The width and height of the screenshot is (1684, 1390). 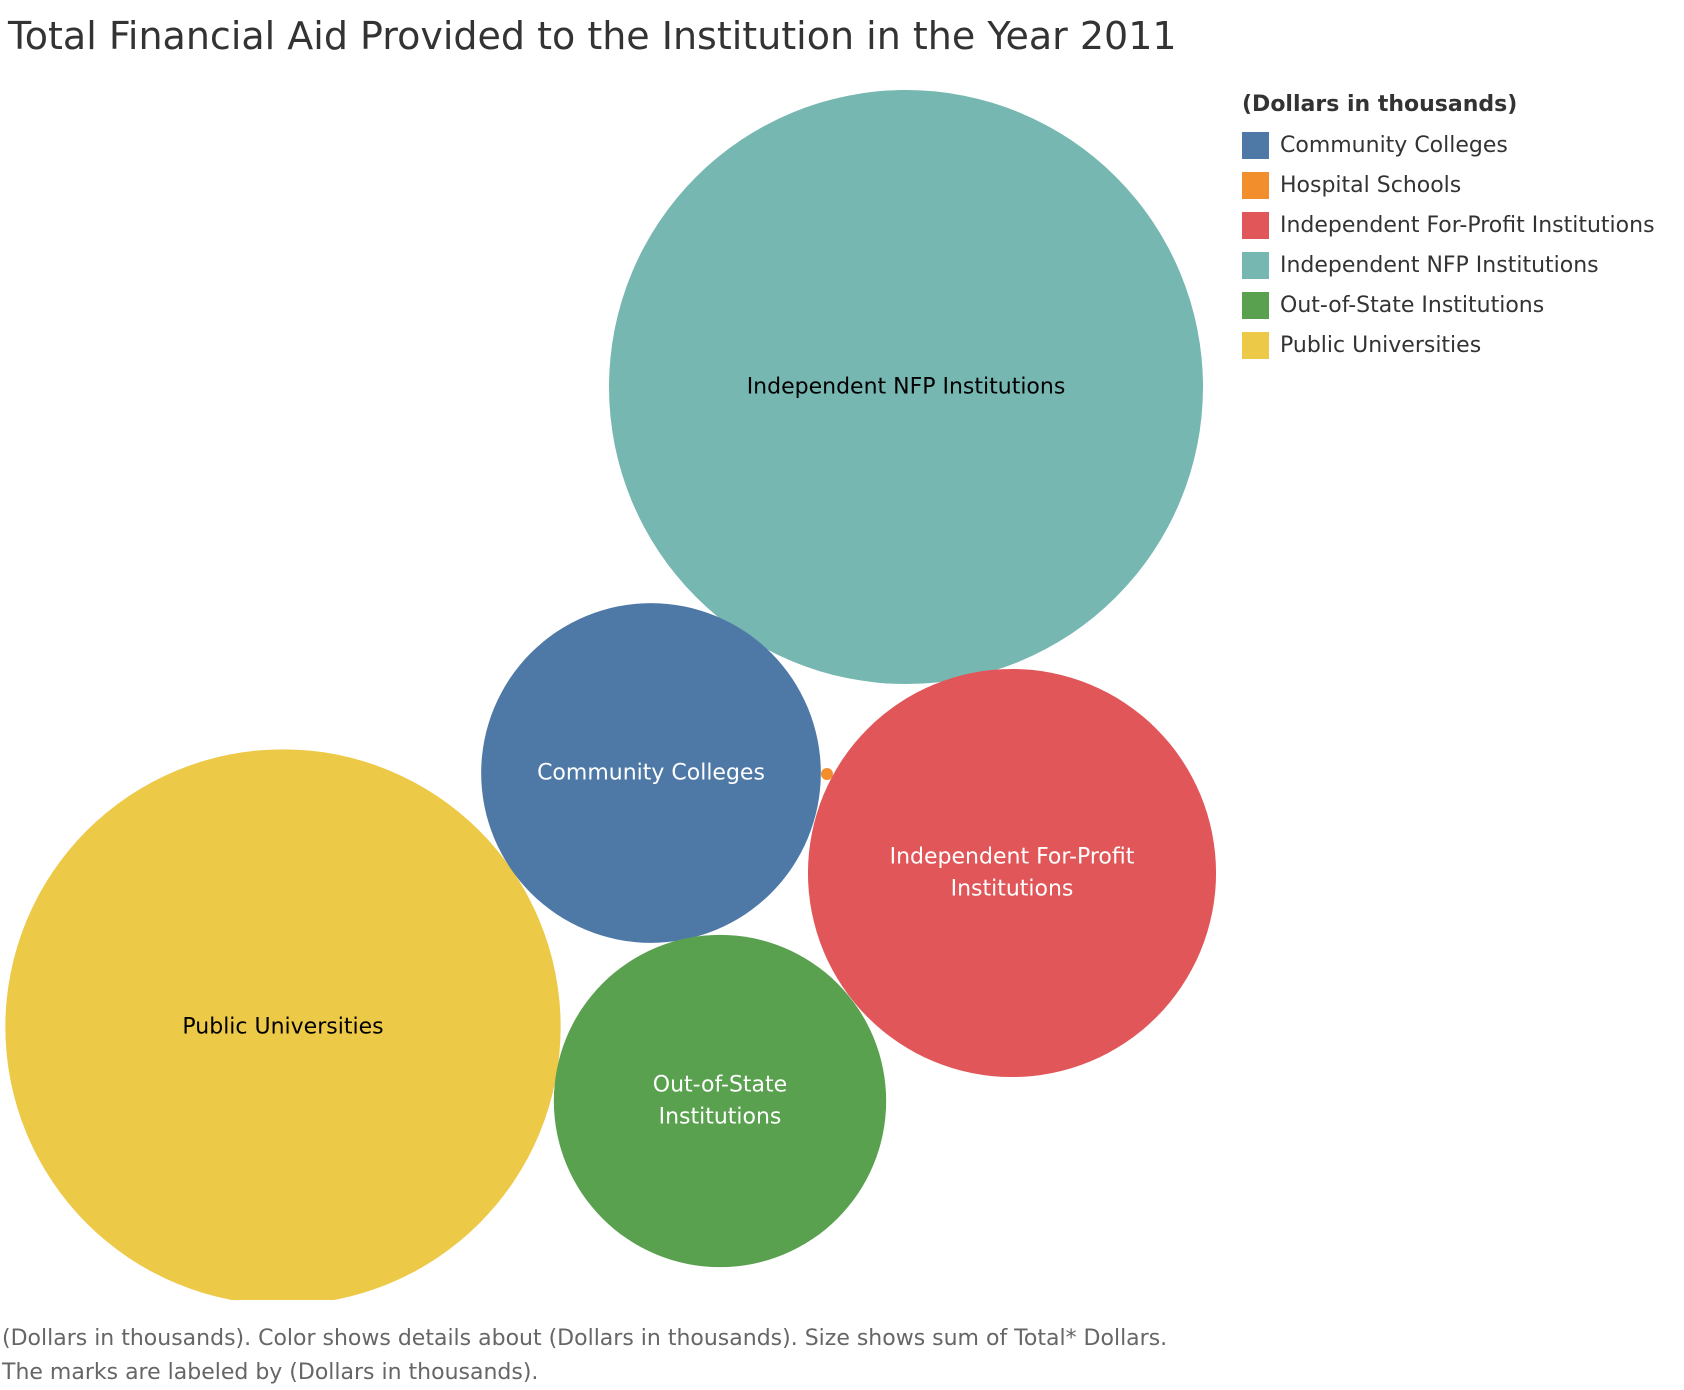 What do you see at coordinates (1012, 889) in the screenshot?
I see `bubble-label-independent-for-profit-institutions: Institutions` at bounding box center [1012, 889].